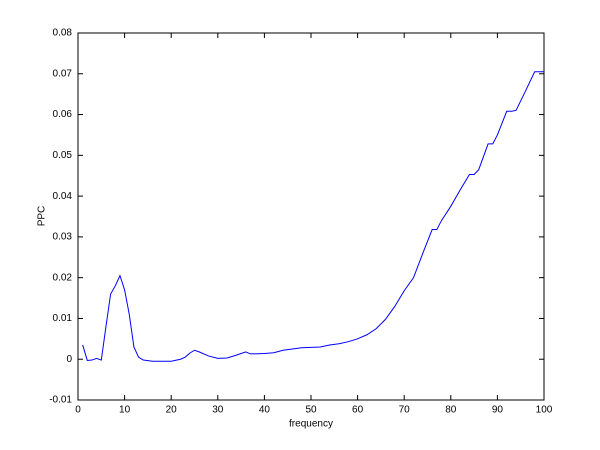 Image resolution: width=600 pixels, height=450 pixels. What do you see at coordinates (311, 424) in the screenshot?
I see `x-axis-label: frequency` at bounding box center [311, 424].